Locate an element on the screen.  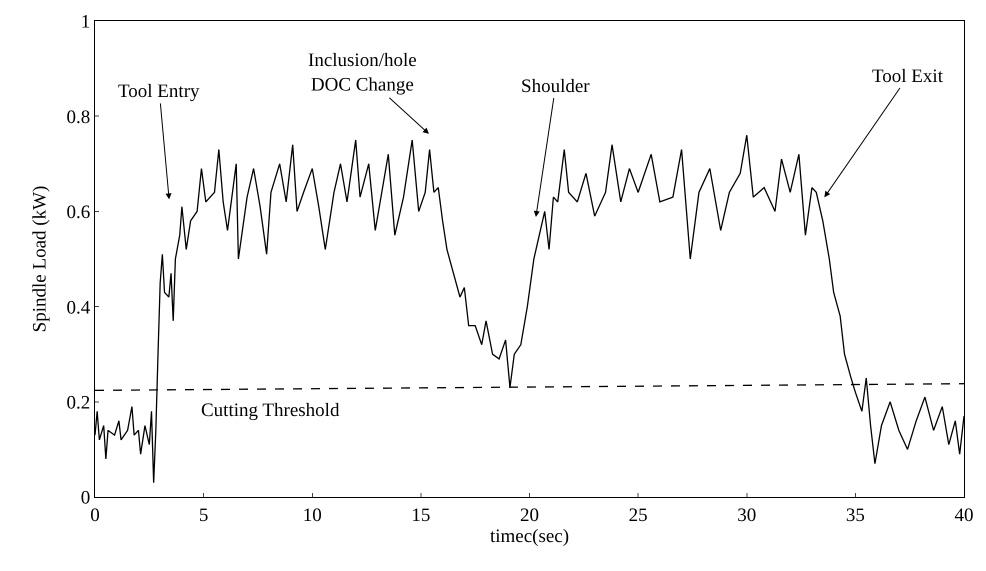
y-tick-label: 1 is located at coordinates (85, 22).